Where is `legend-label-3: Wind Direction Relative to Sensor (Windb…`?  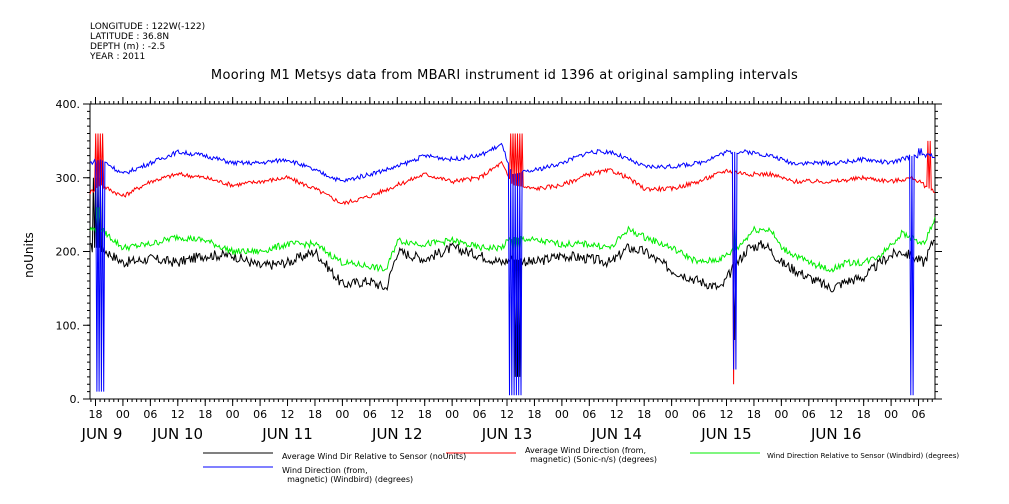 legend-label-3: Wind Direction Relative to Sensor (Windb… is located at coordinates (863, 456).